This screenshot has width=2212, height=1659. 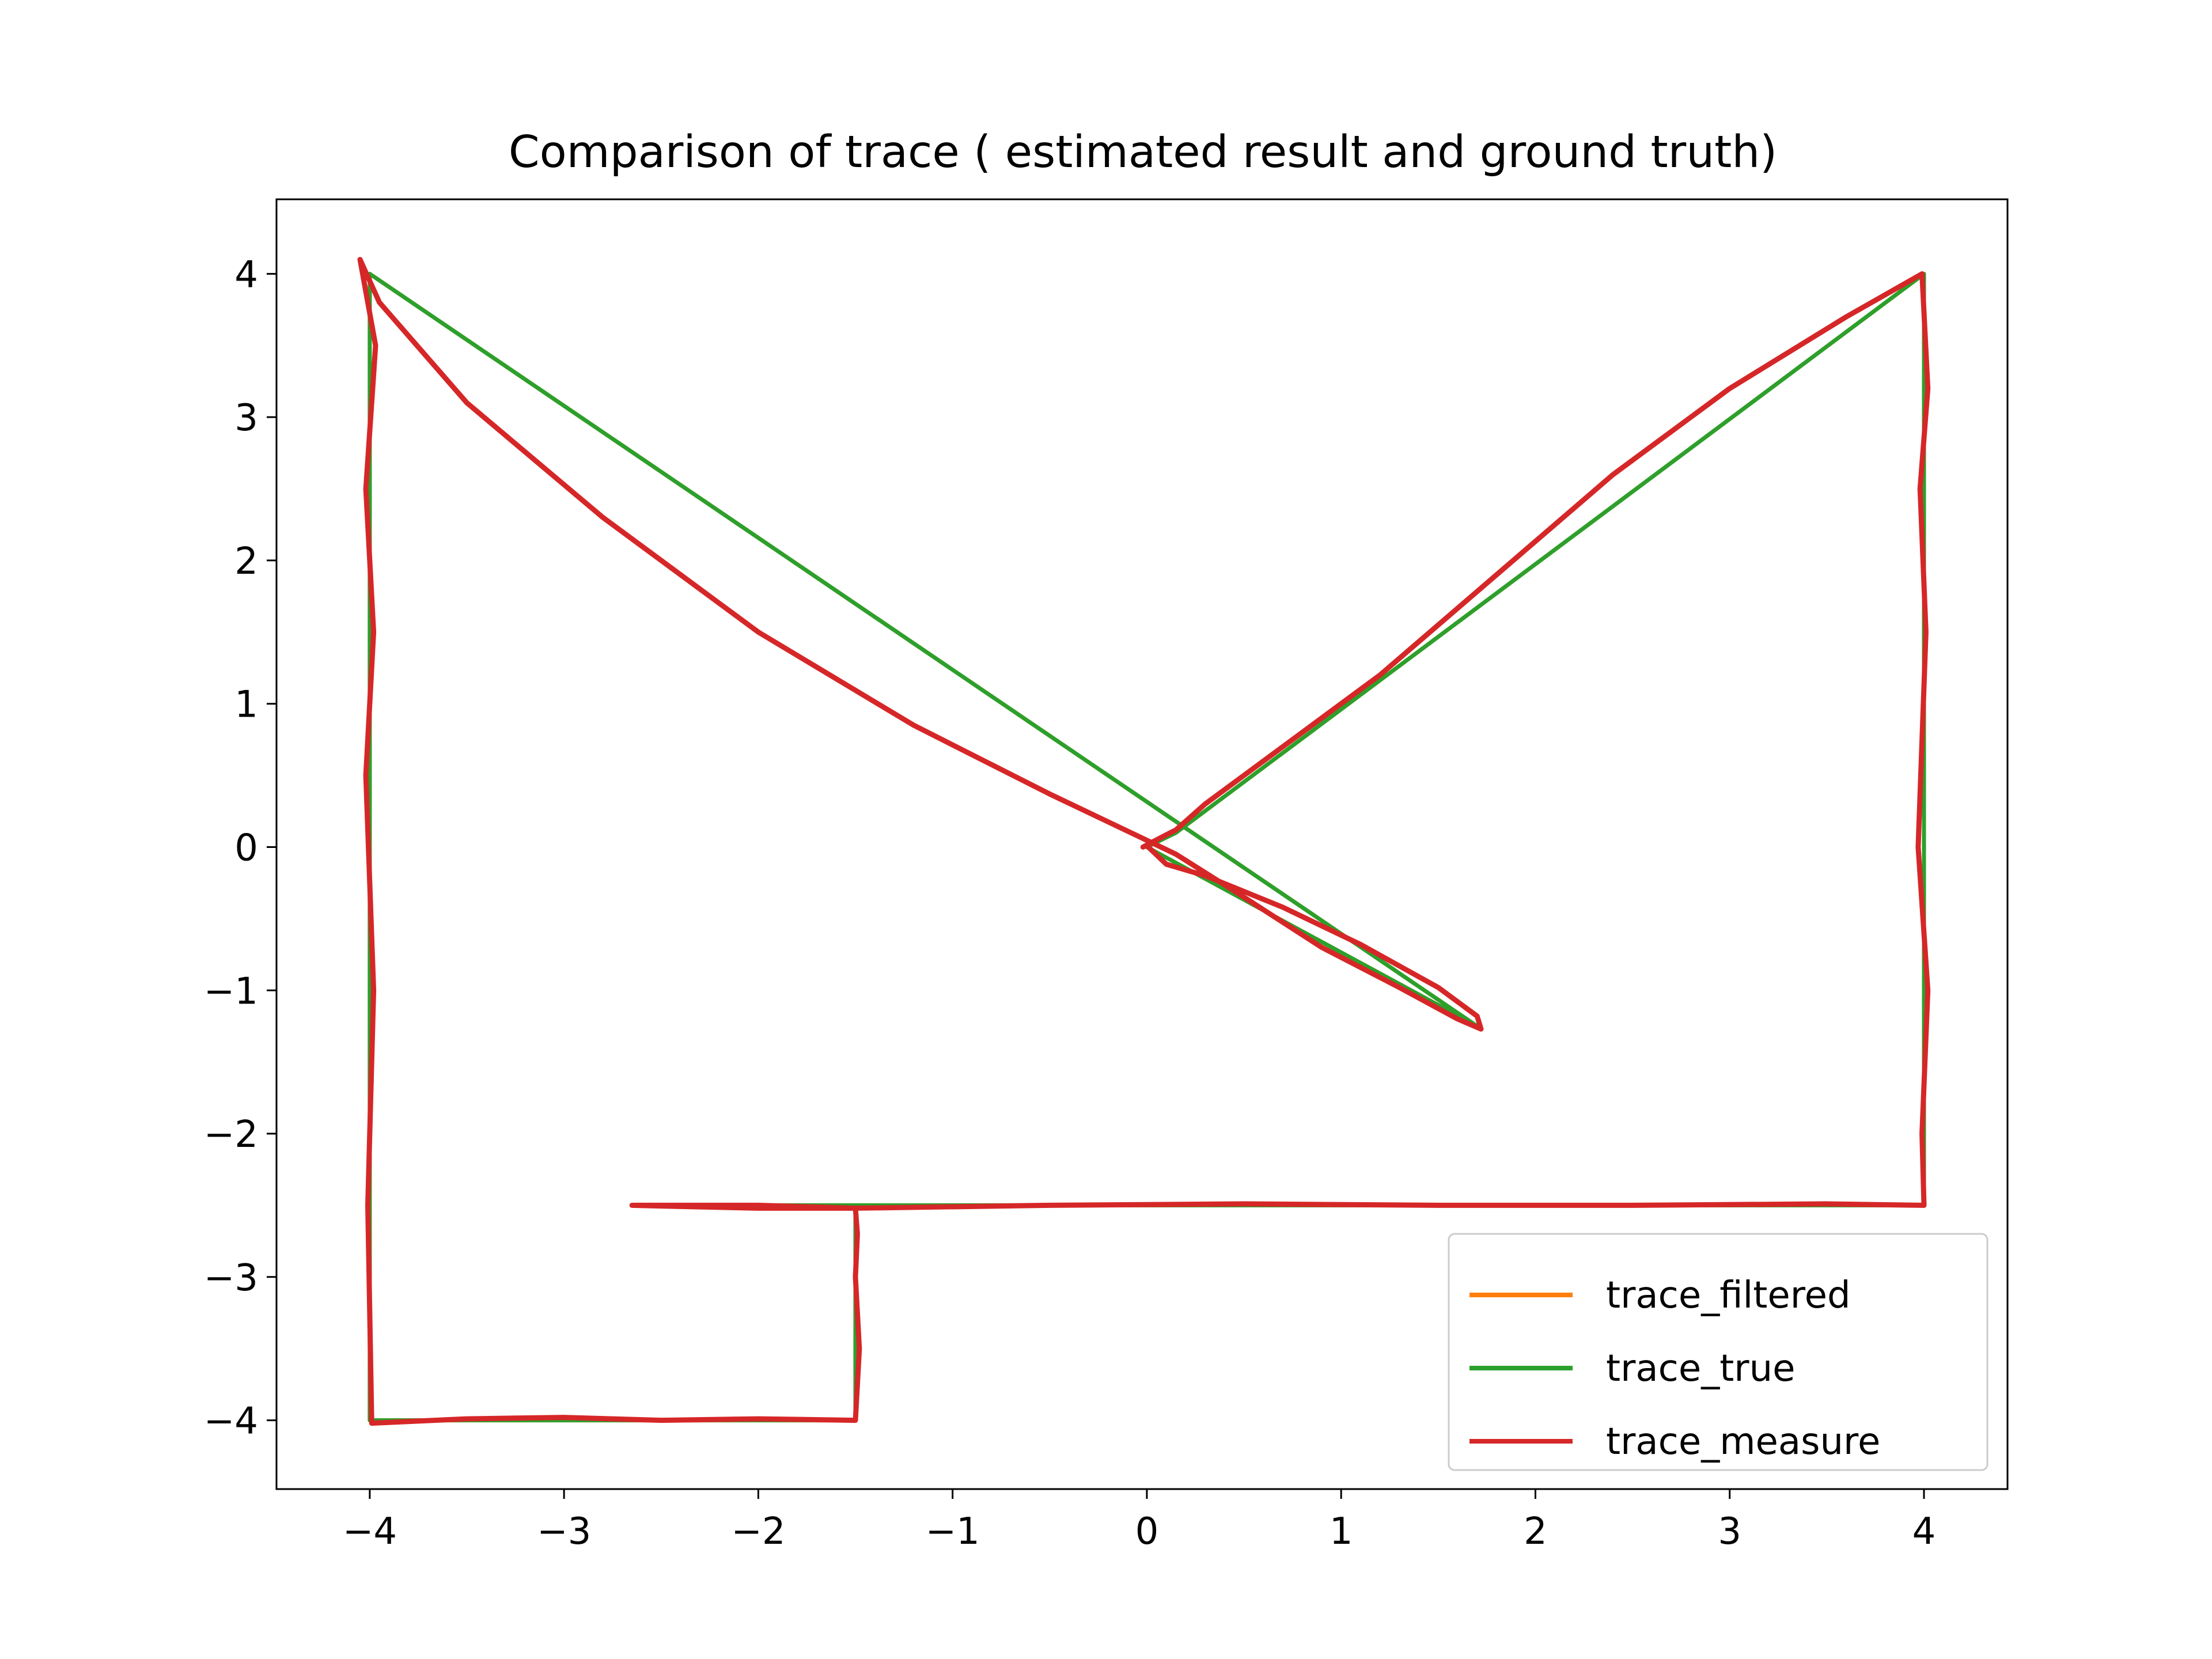 I want to click on y-tick-label: −4, so click(x=231, y=1421).